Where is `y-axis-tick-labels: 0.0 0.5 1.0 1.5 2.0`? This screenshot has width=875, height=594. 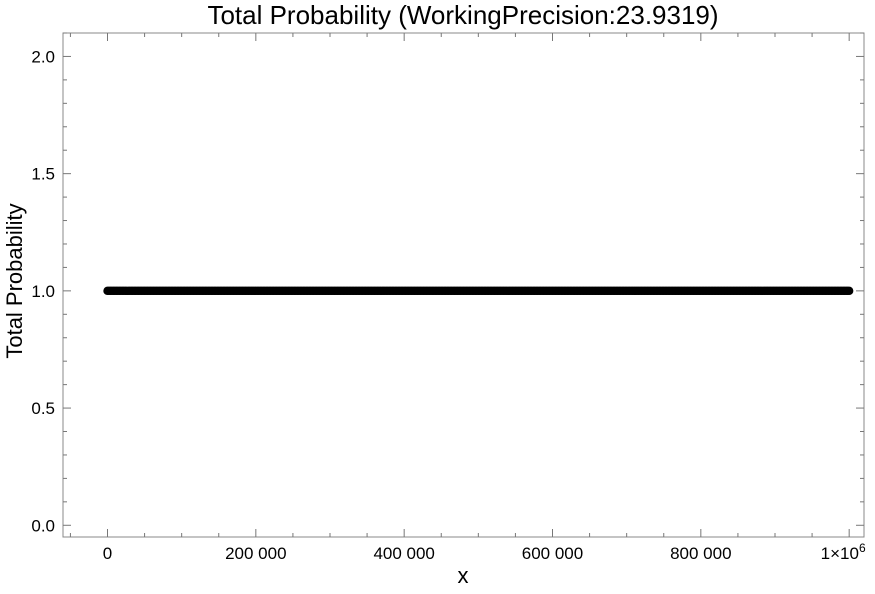 y-axis-tick-labels: 0.0 0.5 1.0 1.5 2.0 is located at coordinates (43, 291).